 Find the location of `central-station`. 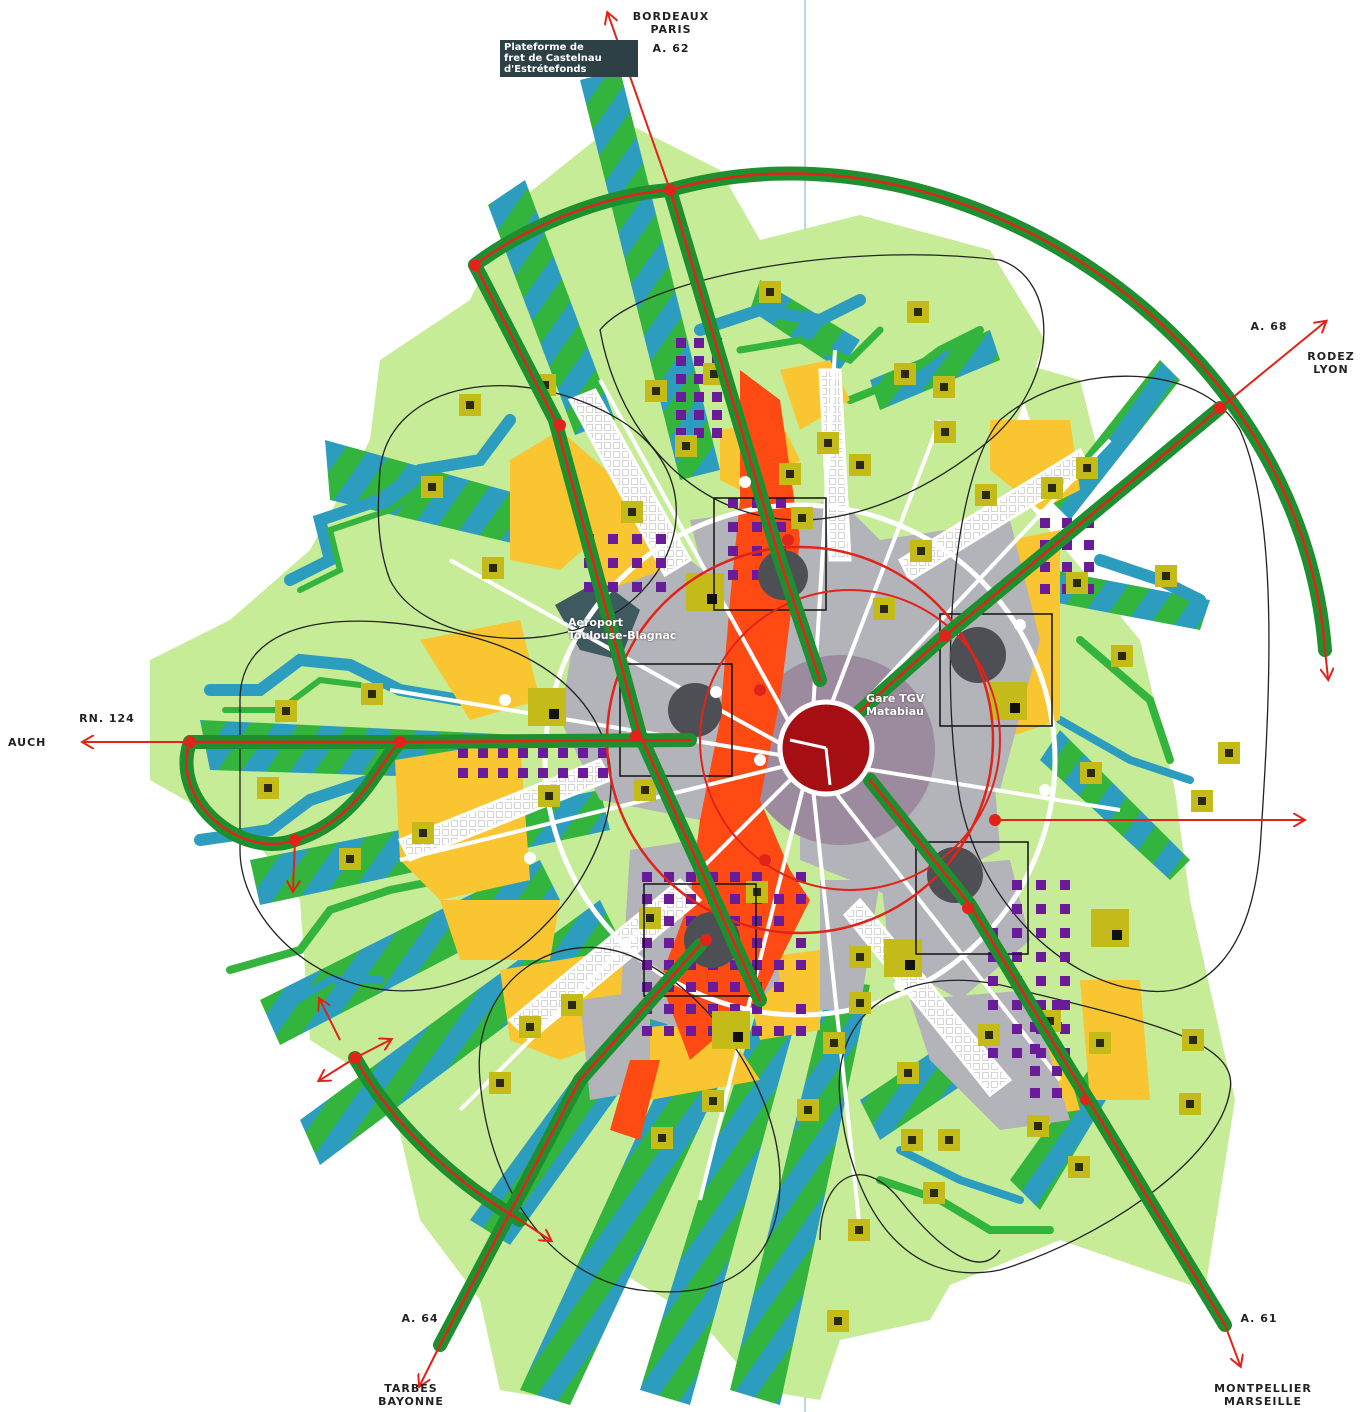

central-station is located at coordinates (826, 748).